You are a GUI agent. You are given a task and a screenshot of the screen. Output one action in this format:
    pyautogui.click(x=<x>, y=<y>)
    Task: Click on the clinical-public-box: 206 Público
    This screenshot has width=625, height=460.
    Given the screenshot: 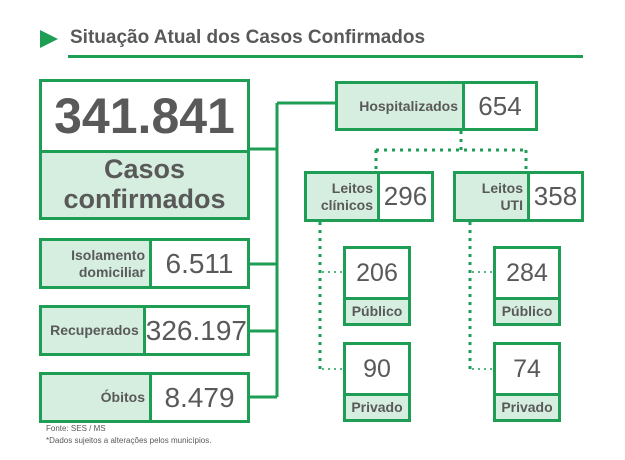 What is the action you would take?
    pyautogui.click(x=377, y=286)
    